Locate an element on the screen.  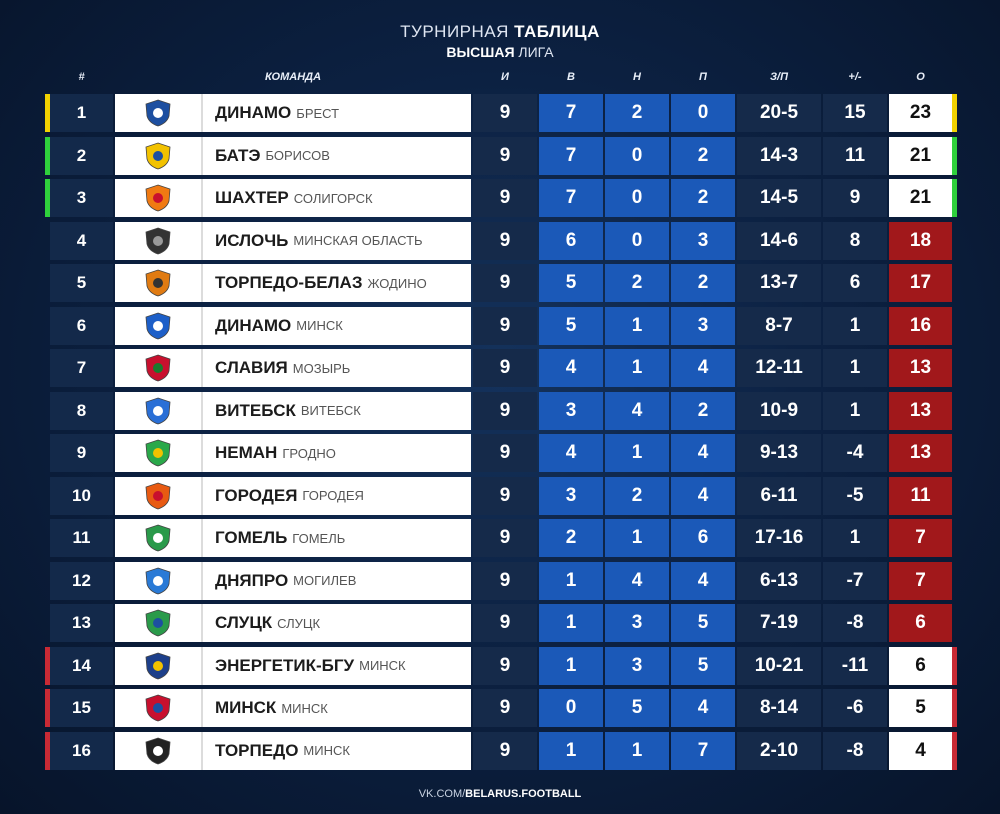
goals-cell: 13-7 is located at coordinates (779, 283).